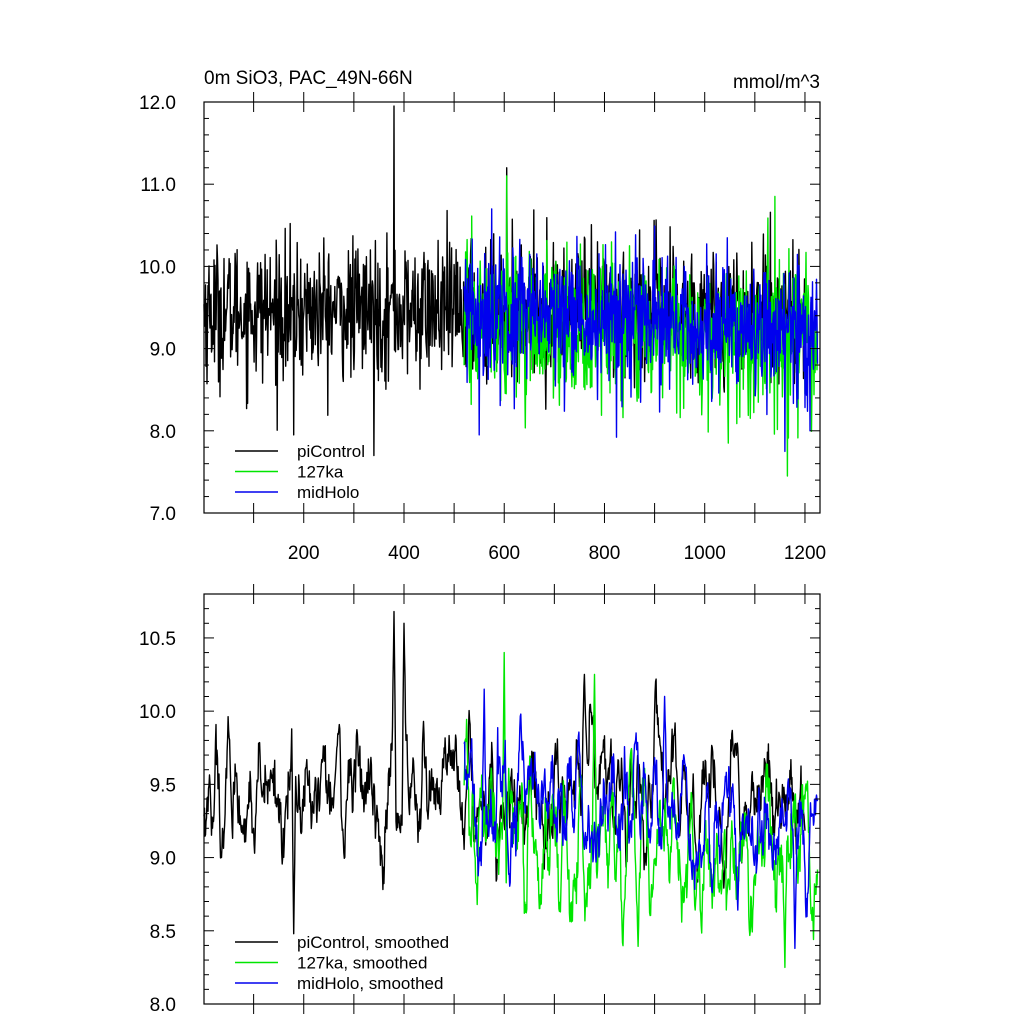 The height and width of the screenshot is (1024, 1024). What do you see at coordinates (776, 82) in the screenshot?
I see `chart-units: mmol/m^3` at bounding box center [776, 82].